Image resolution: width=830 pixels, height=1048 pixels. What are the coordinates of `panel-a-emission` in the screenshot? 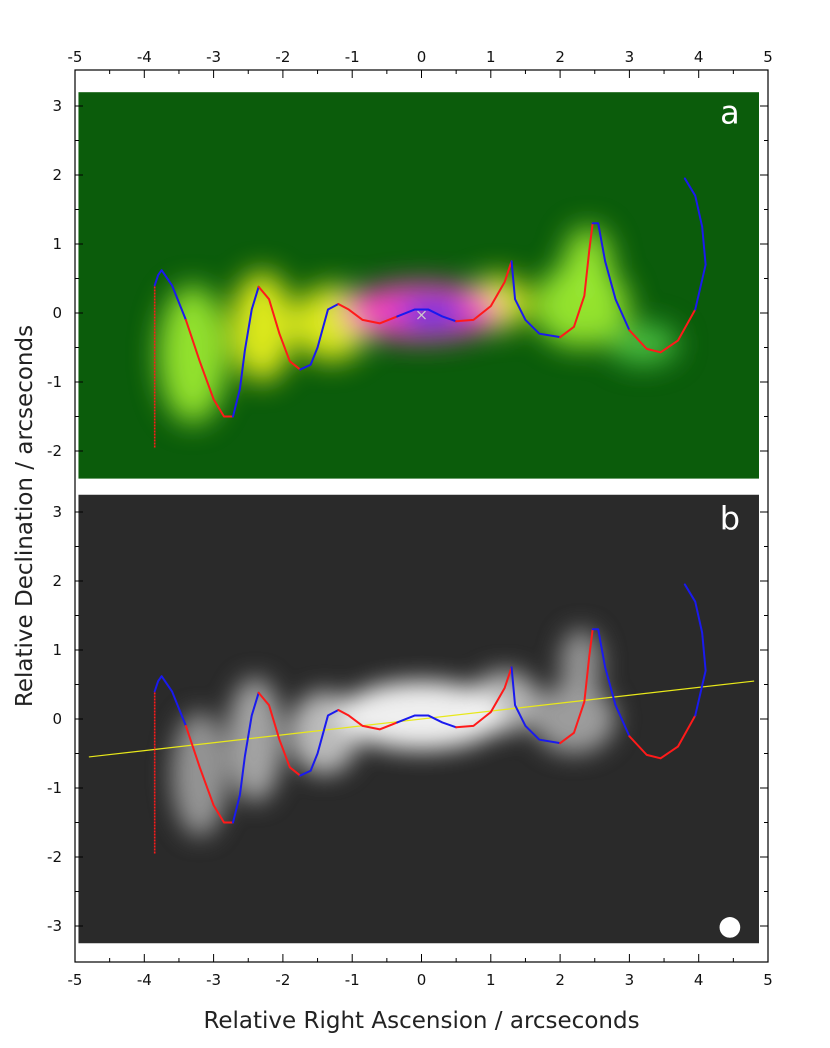 It's located at (418, 325).